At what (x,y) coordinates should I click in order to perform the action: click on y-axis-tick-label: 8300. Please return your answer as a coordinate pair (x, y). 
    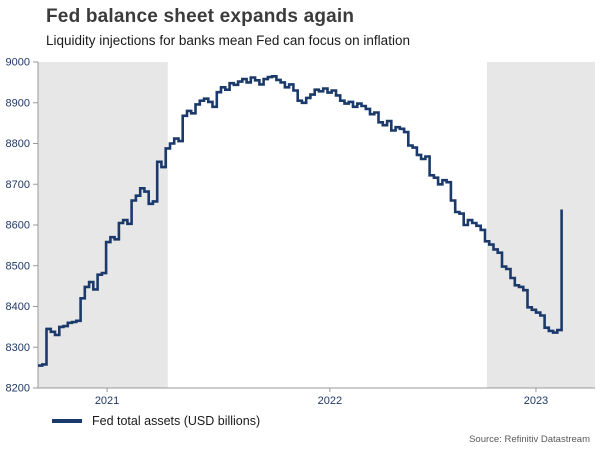
    Looking at the image, I should click on (18, 348).